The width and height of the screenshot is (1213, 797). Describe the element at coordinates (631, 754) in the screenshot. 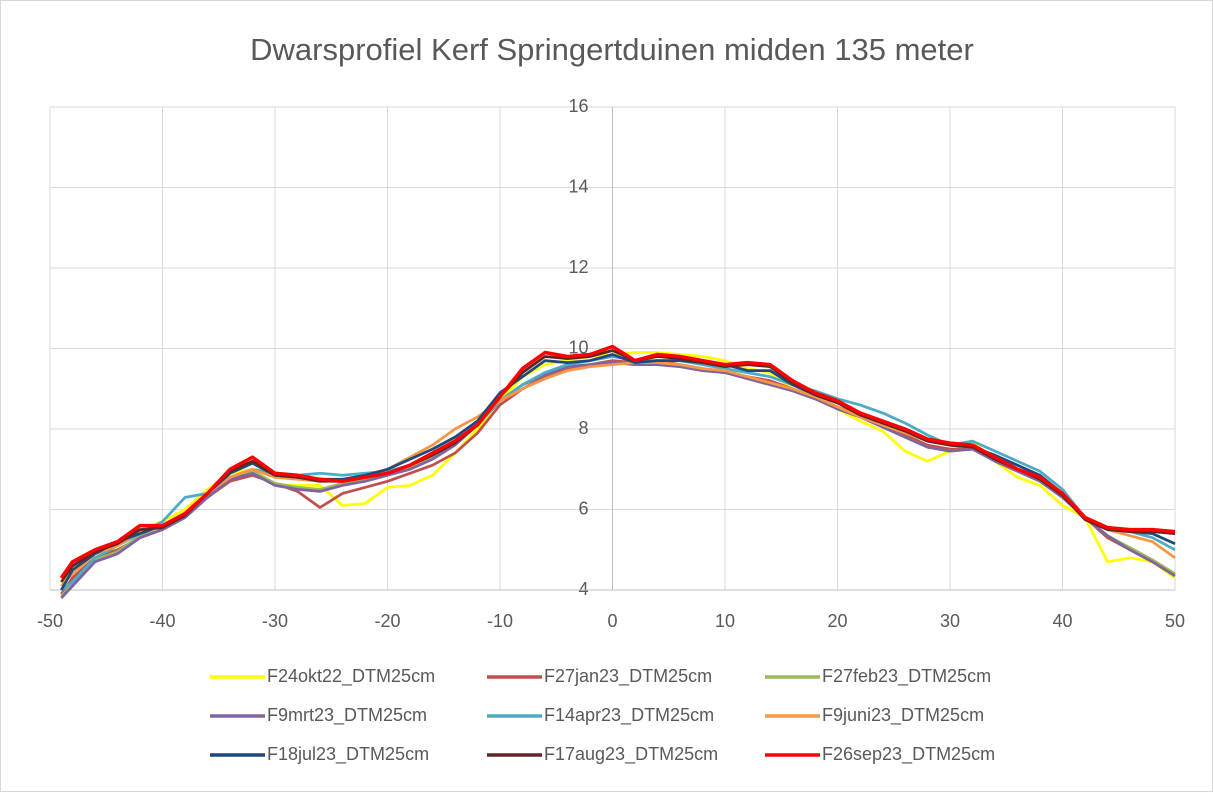

I see `legend-label: F17aug23_DTM25cm` at that location.